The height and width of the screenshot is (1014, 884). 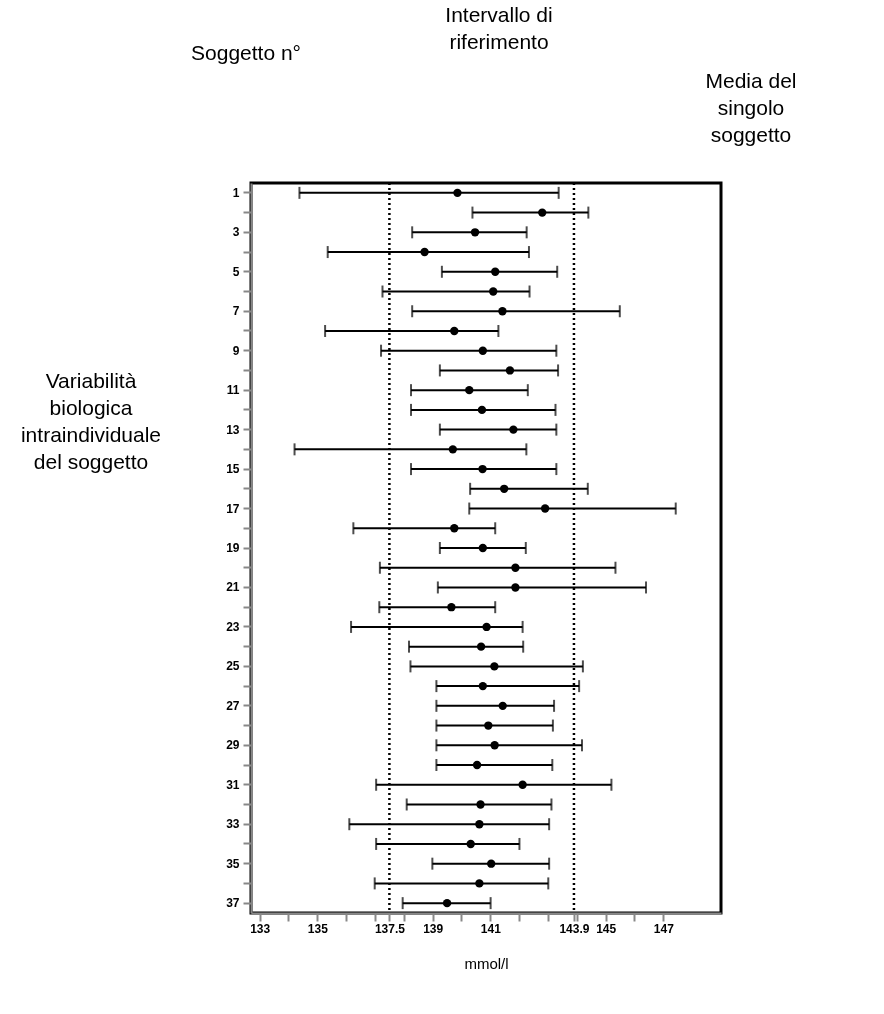 I want to click on text: Variabilità biologica intraindividuale del soggetto, so click(x=91, y=421).